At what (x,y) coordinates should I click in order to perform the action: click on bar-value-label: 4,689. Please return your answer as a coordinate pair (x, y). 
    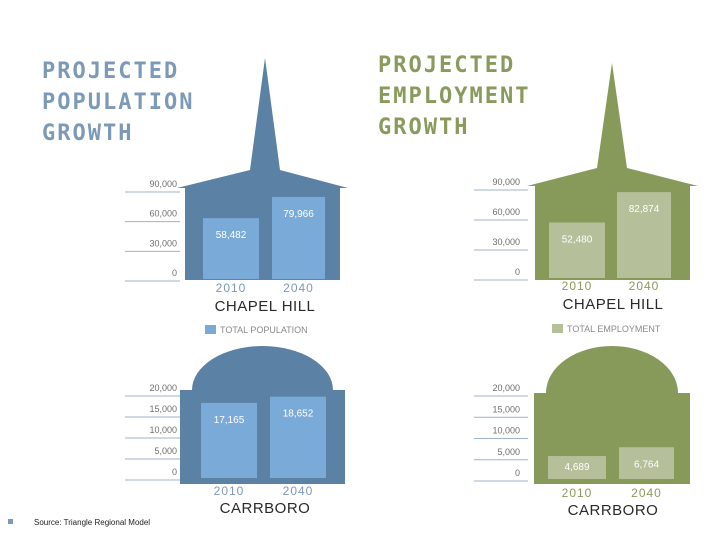
    Looking at the image, I should click on (576, 467).